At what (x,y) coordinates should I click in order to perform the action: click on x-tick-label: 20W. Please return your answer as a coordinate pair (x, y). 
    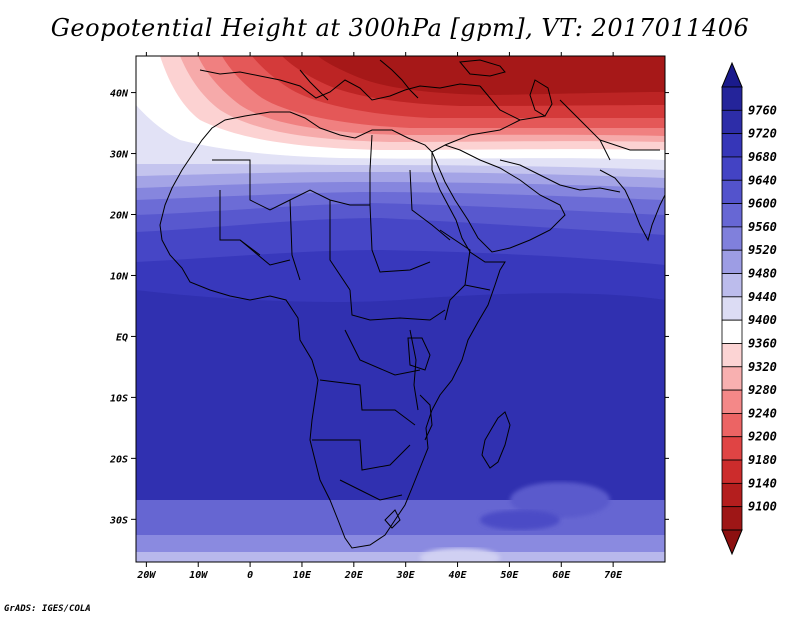
    Looking at the image, I should click on (146, 575).